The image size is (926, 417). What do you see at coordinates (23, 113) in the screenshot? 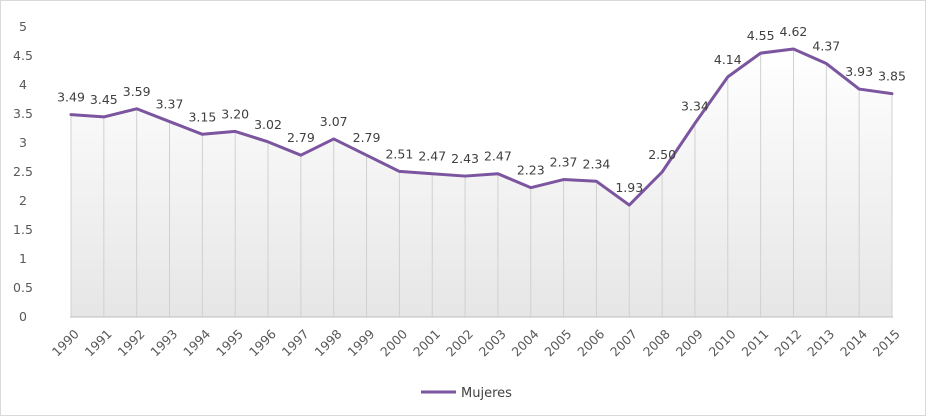
I see `y-tick-label: 3.5` at bounding box center [23, 113].